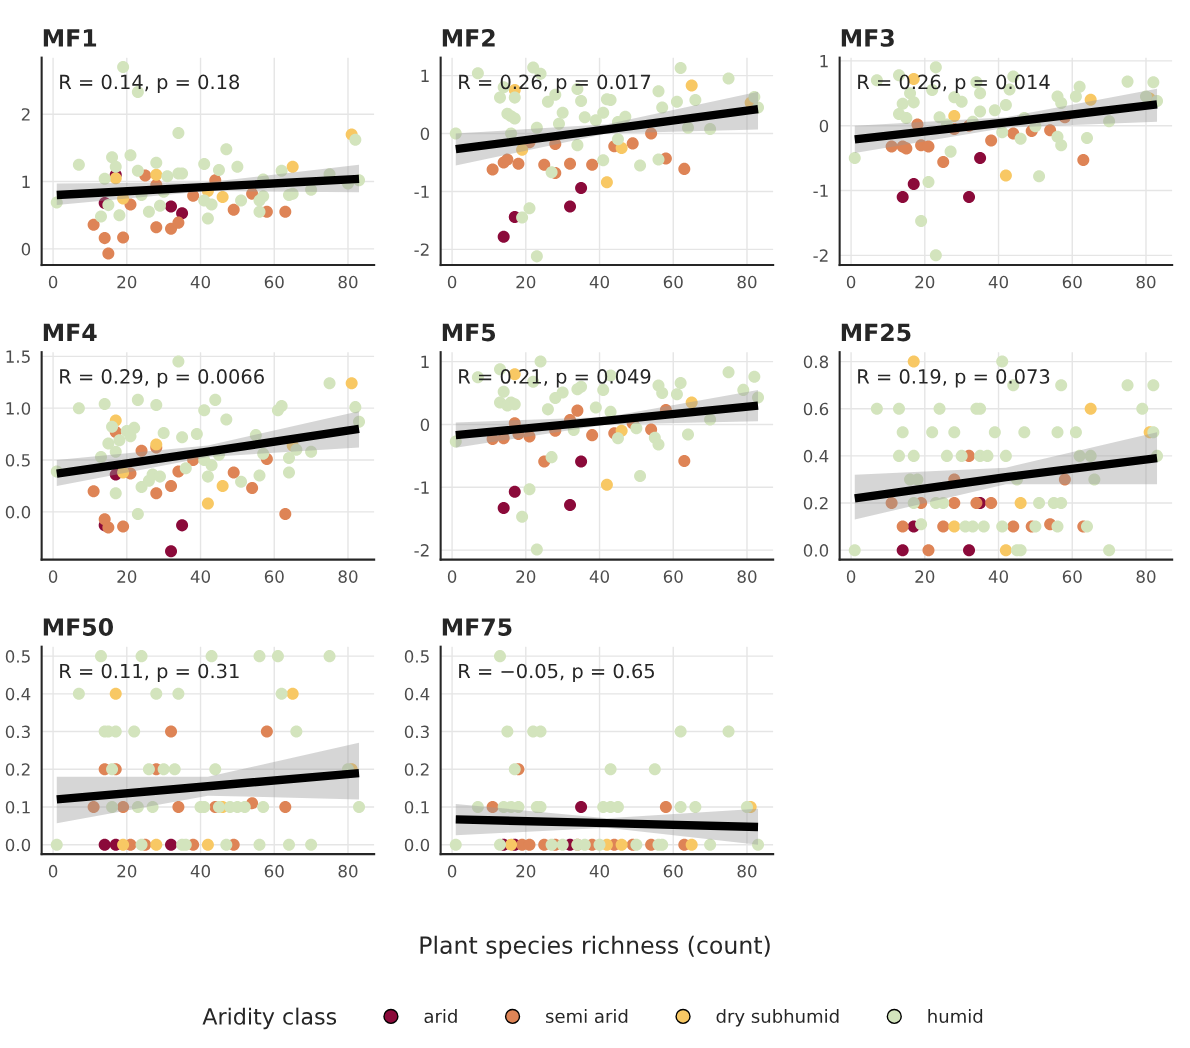 Image resolution: width=1190 pixels, height=1048 pixels. I want to click on annotation: R = 0.11, p = 0.31, so click(149, 673).